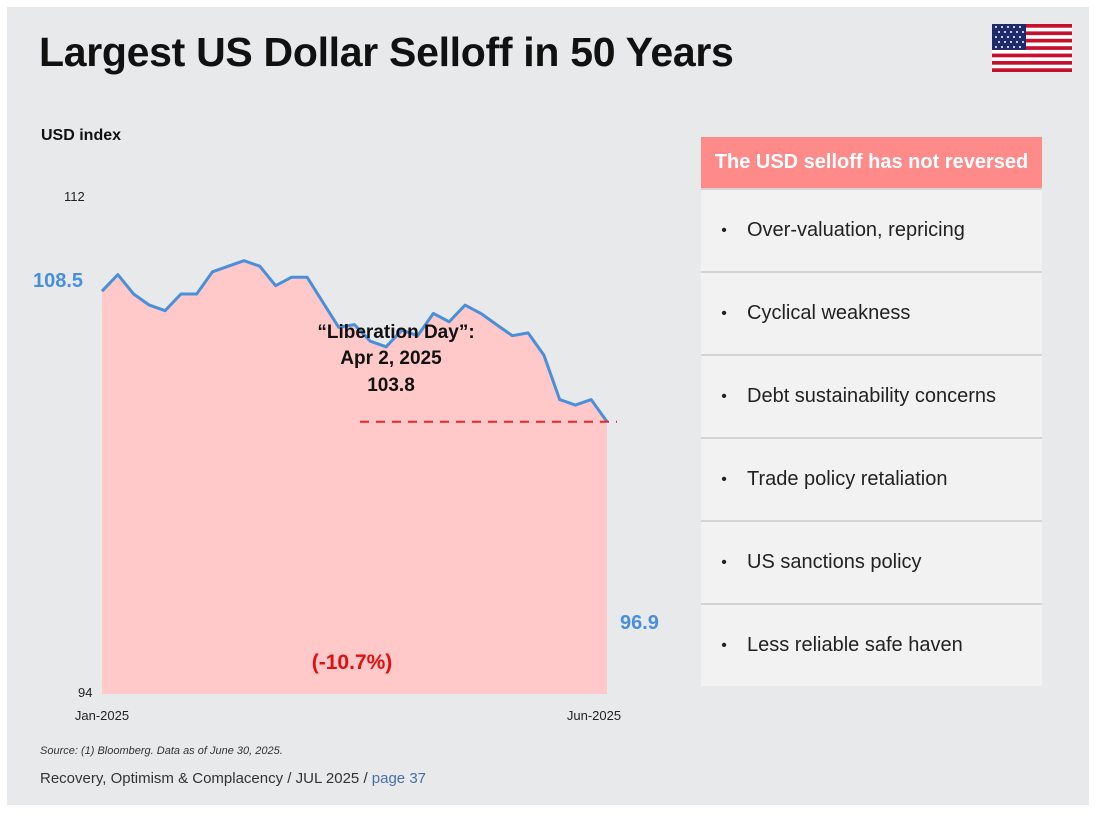  I want to click on page-number-link: page 37, so click(399, 778).